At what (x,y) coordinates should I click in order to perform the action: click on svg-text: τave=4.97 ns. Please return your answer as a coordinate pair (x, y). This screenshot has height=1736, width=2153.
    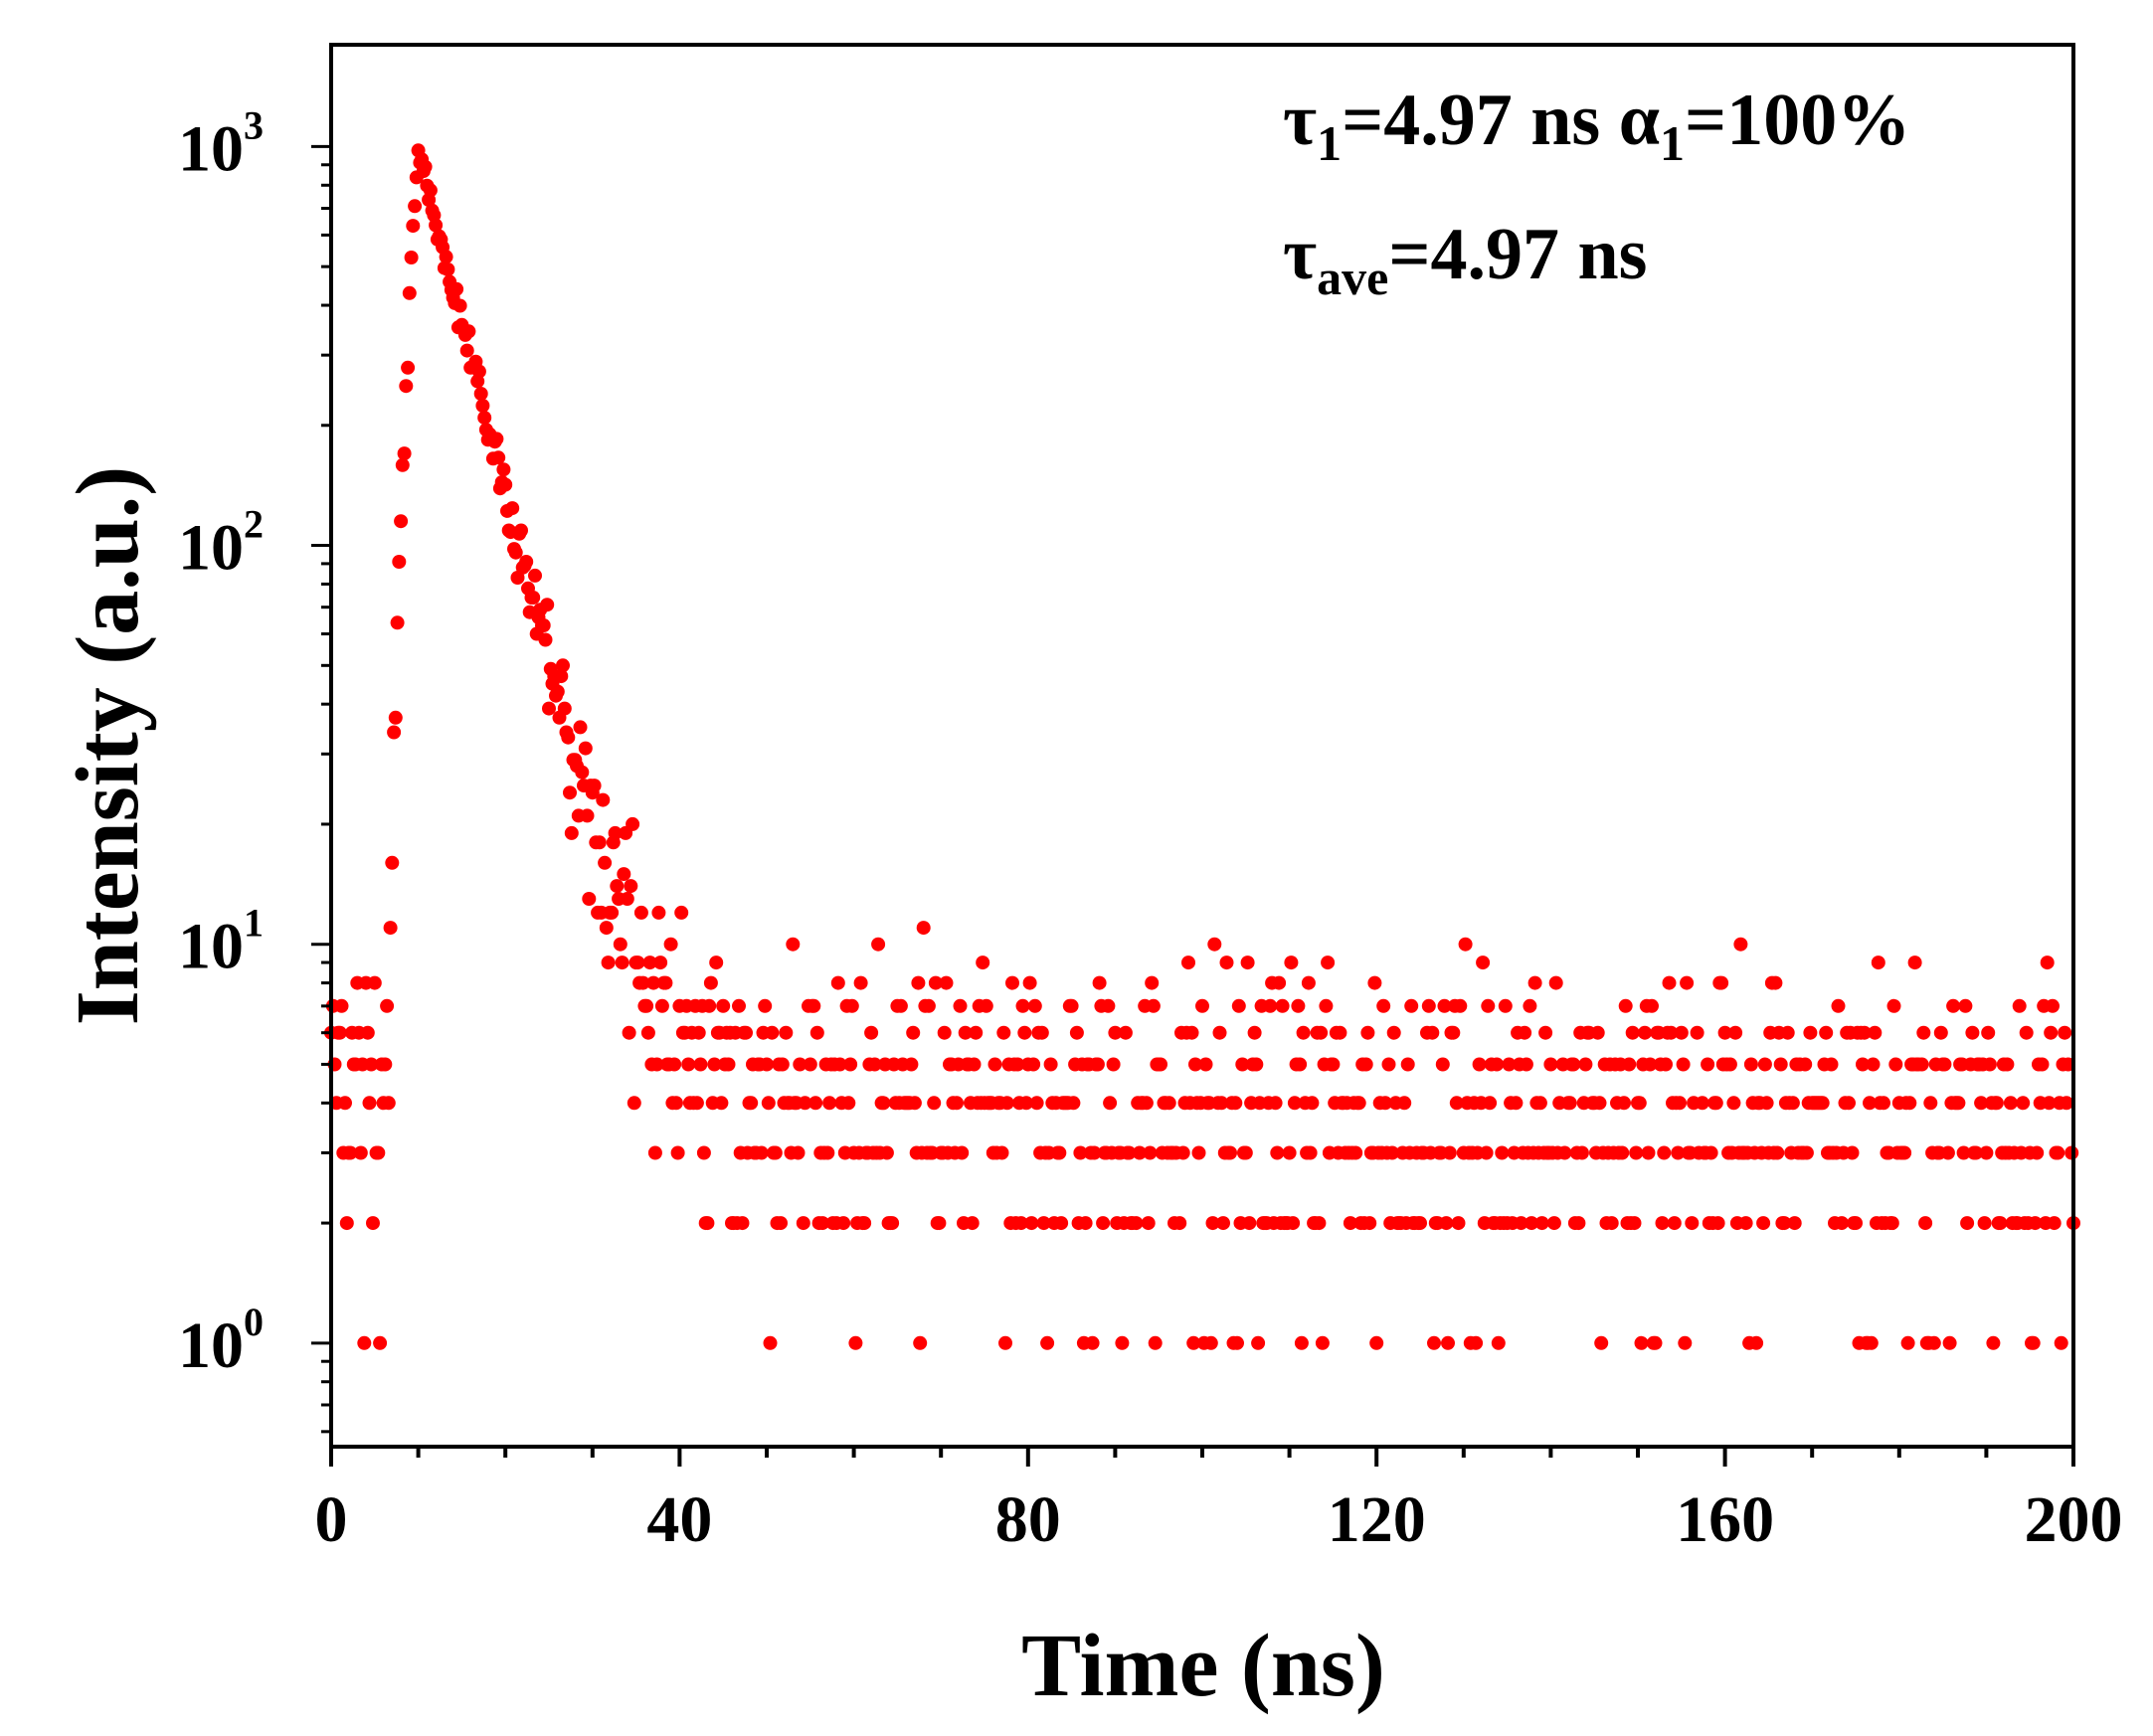
    Looking at the image, I should click on (1465, 259).